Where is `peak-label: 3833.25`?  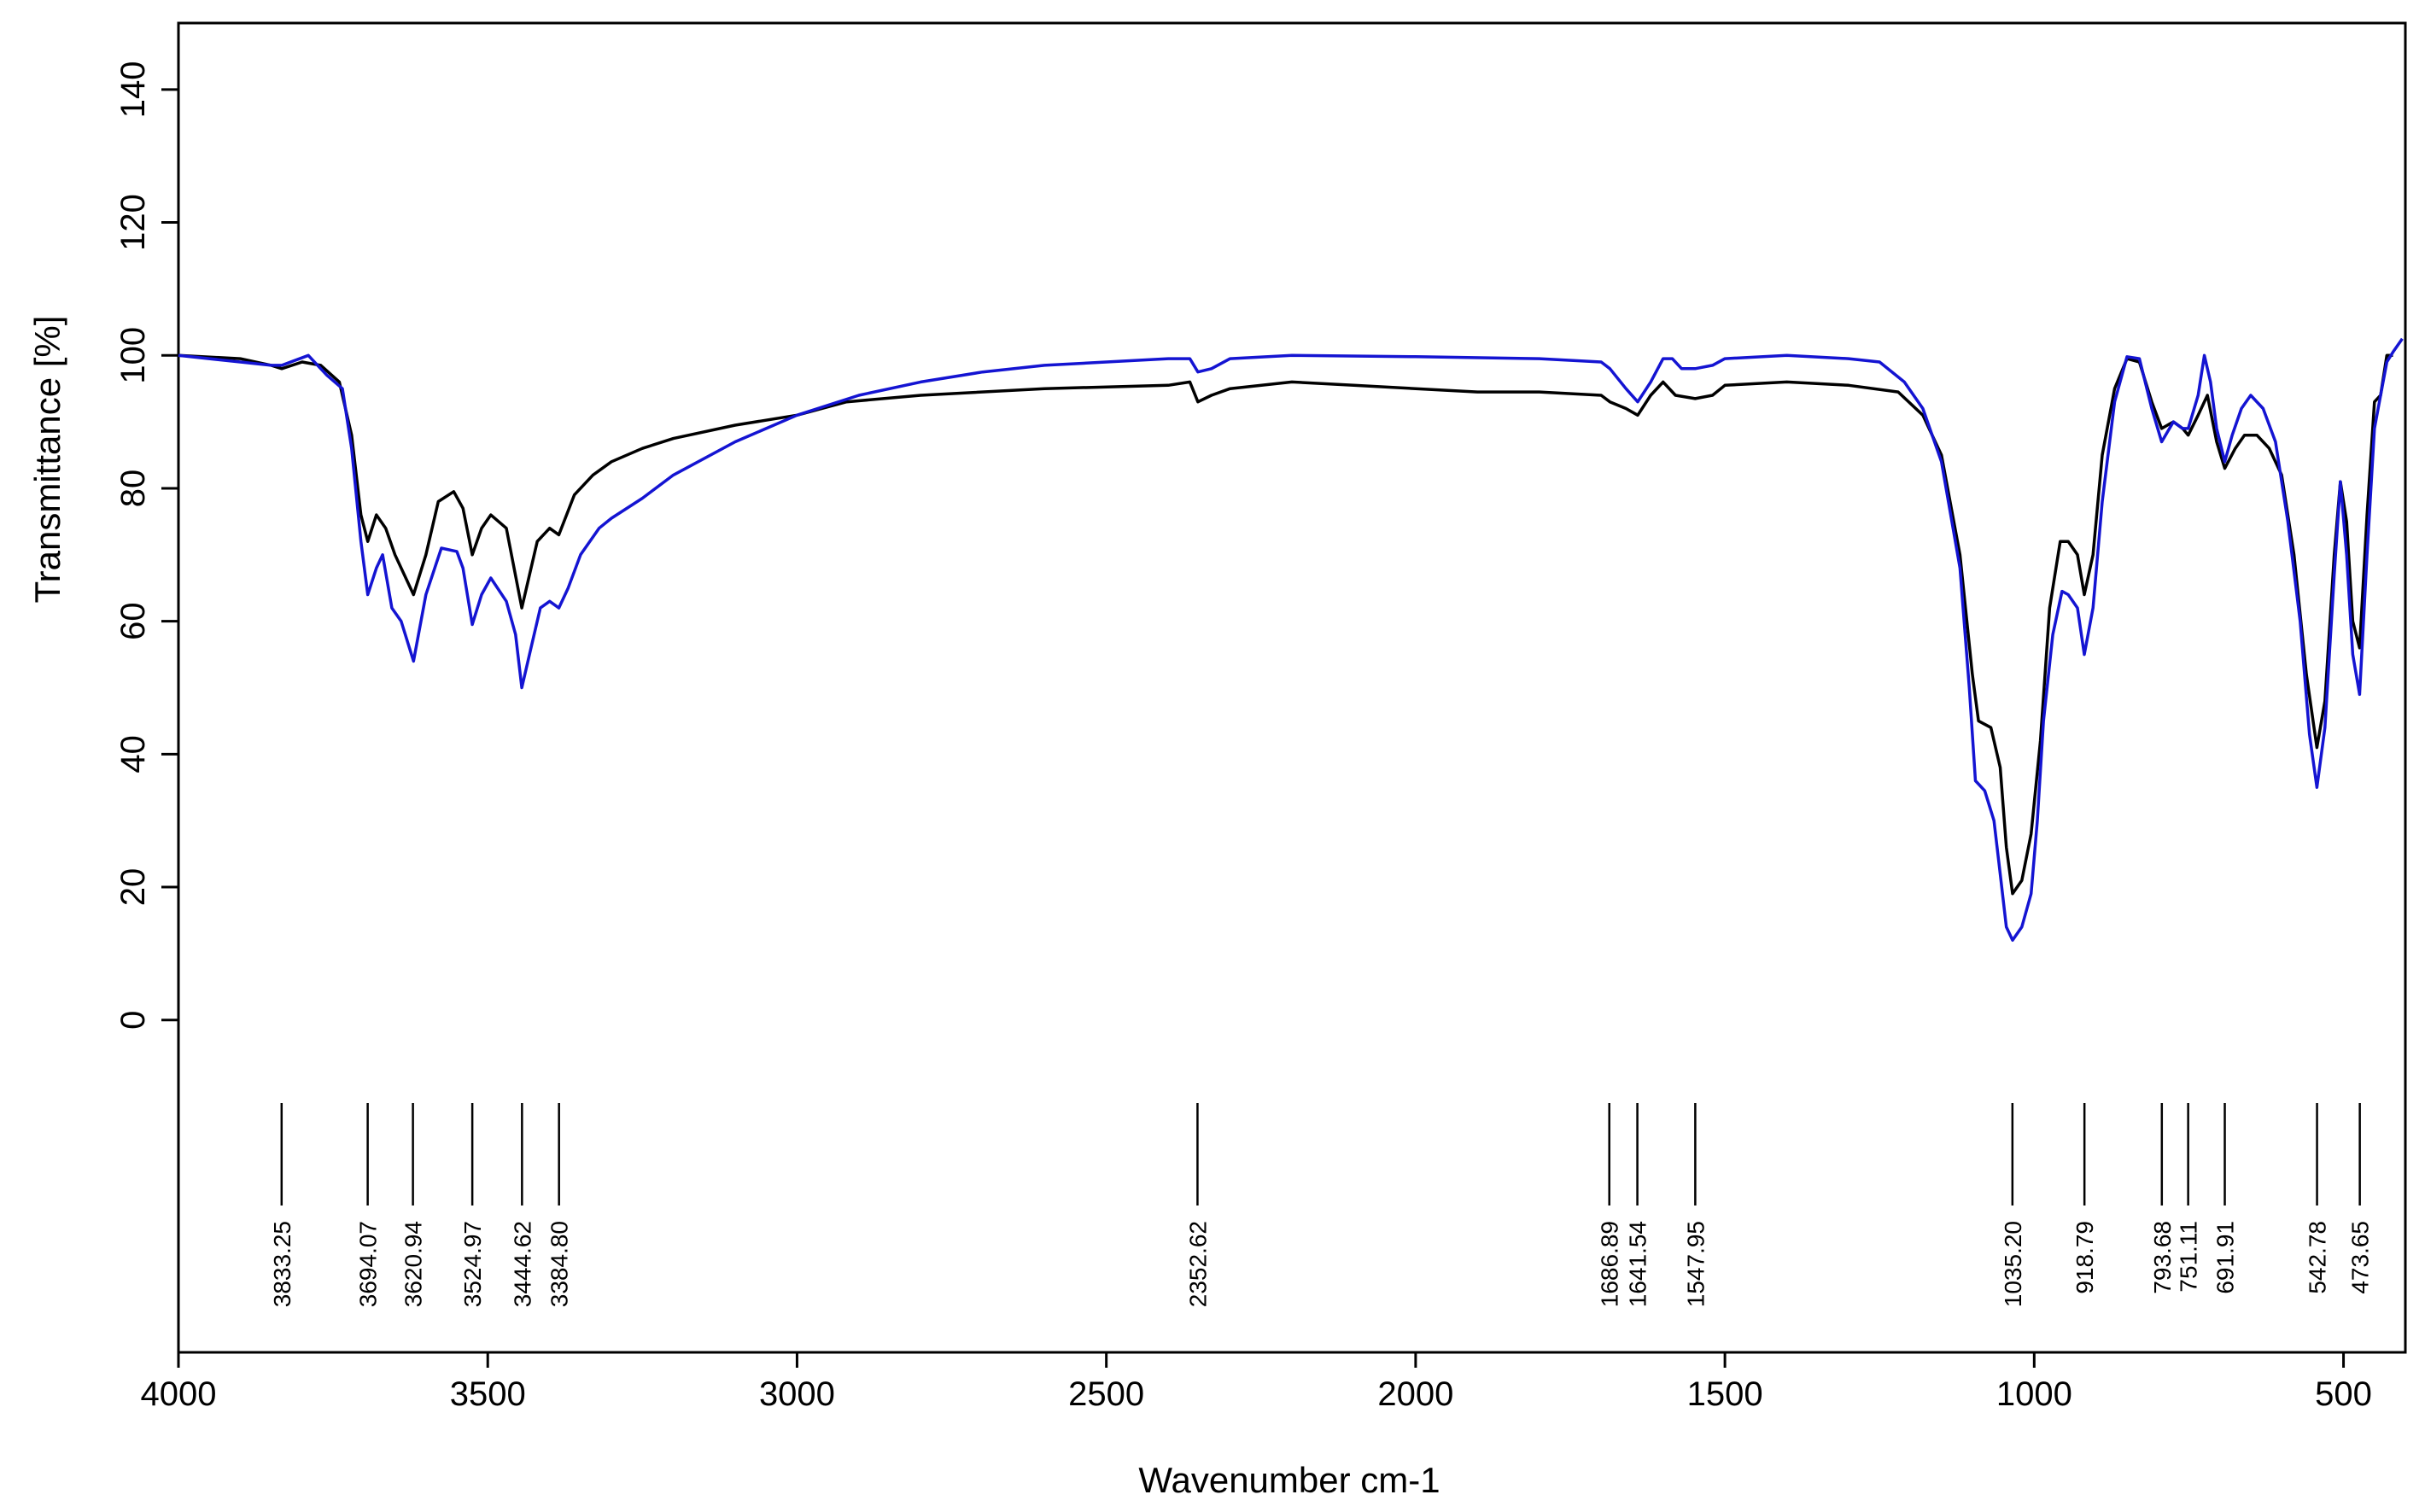
peak-label: 3833.25 is located at coordinates (282, 1264).